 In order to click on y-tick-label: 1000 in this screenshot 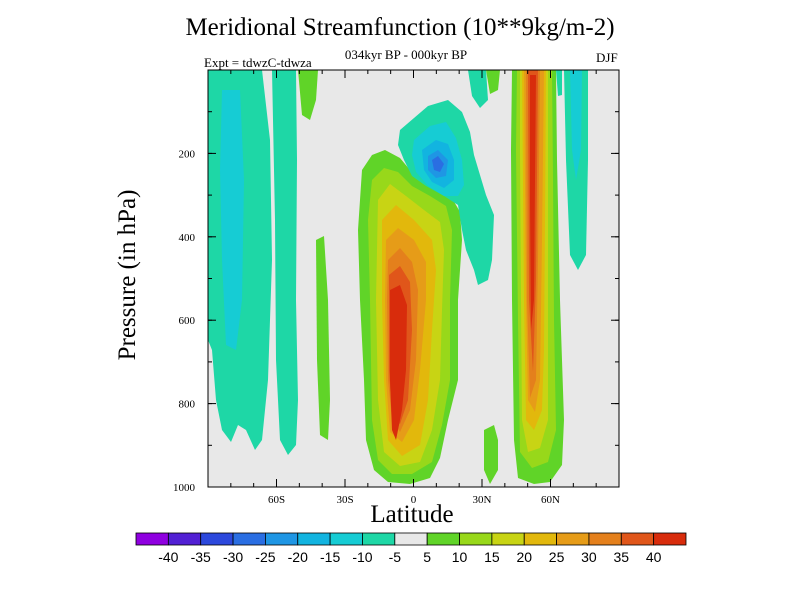, I will do `click(184, 488)`.